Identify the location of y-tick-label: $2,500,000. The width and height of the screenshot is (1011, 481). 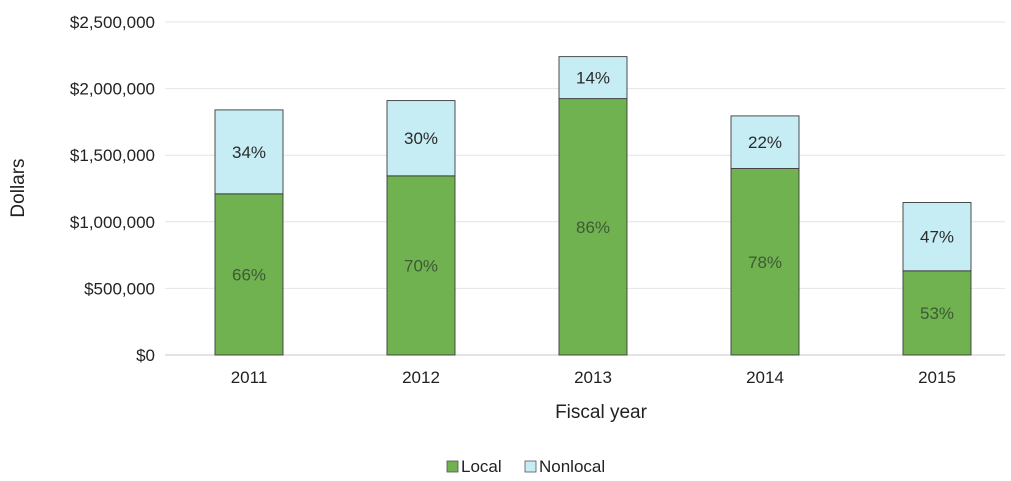
(112, 22).